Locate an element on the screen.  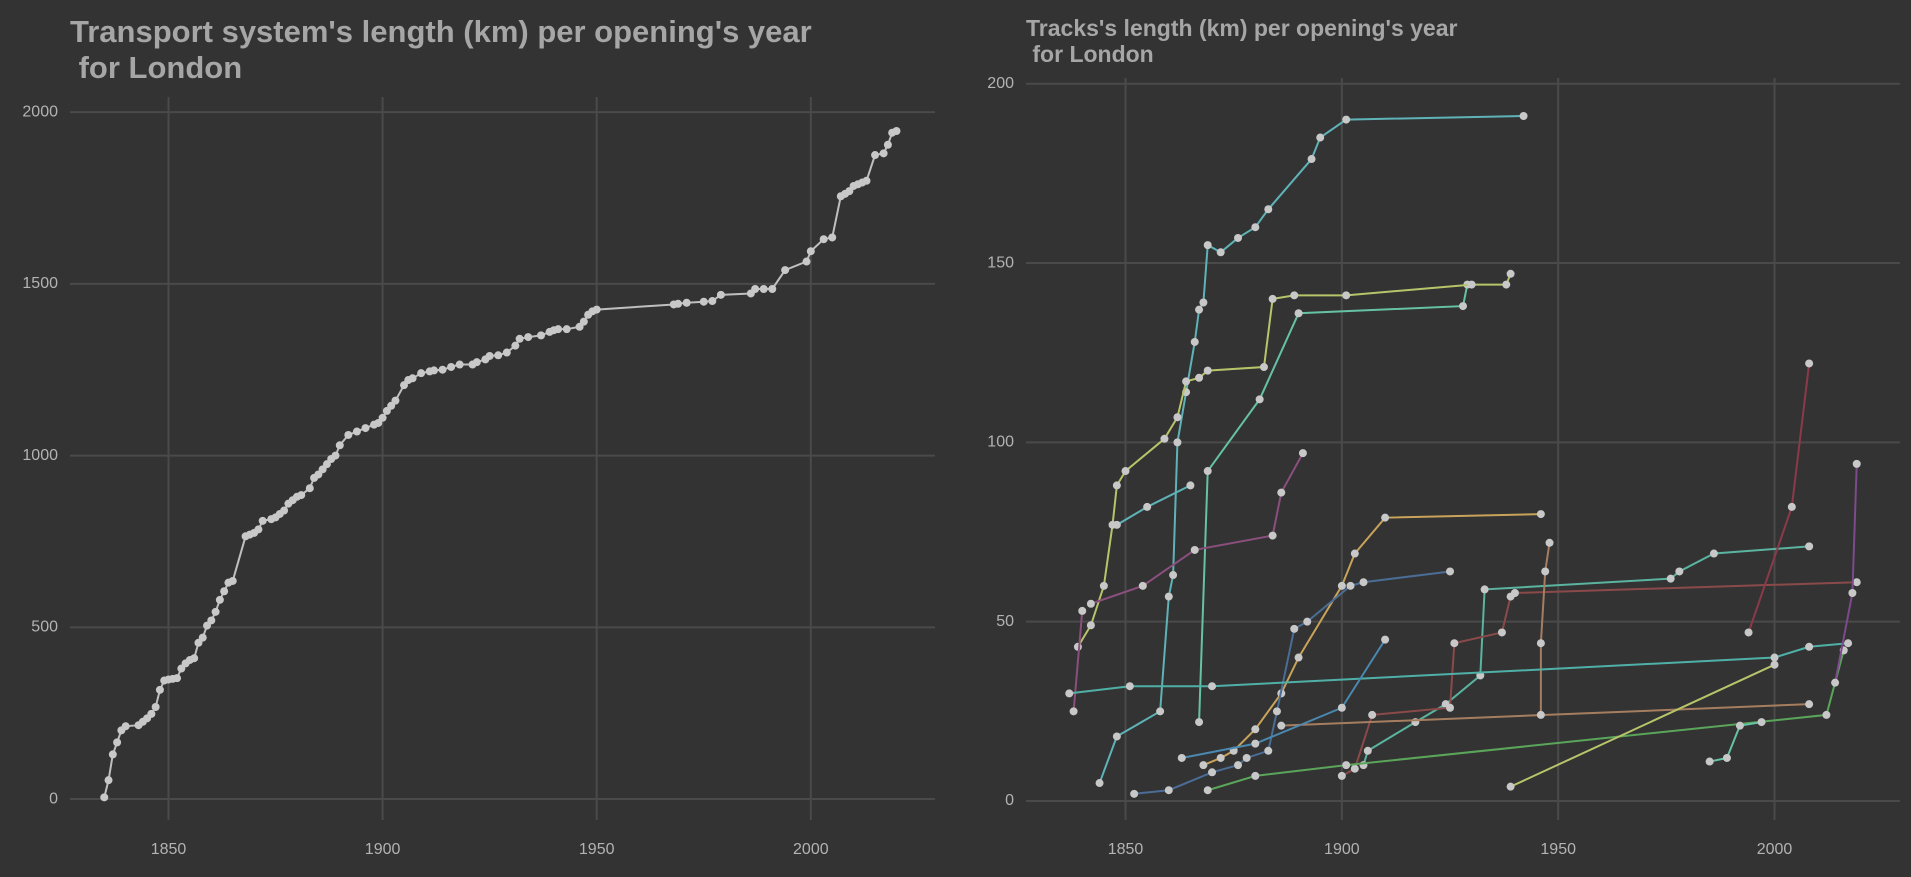
x-tick-label: 2000 is located at coordinates (1775, 849).